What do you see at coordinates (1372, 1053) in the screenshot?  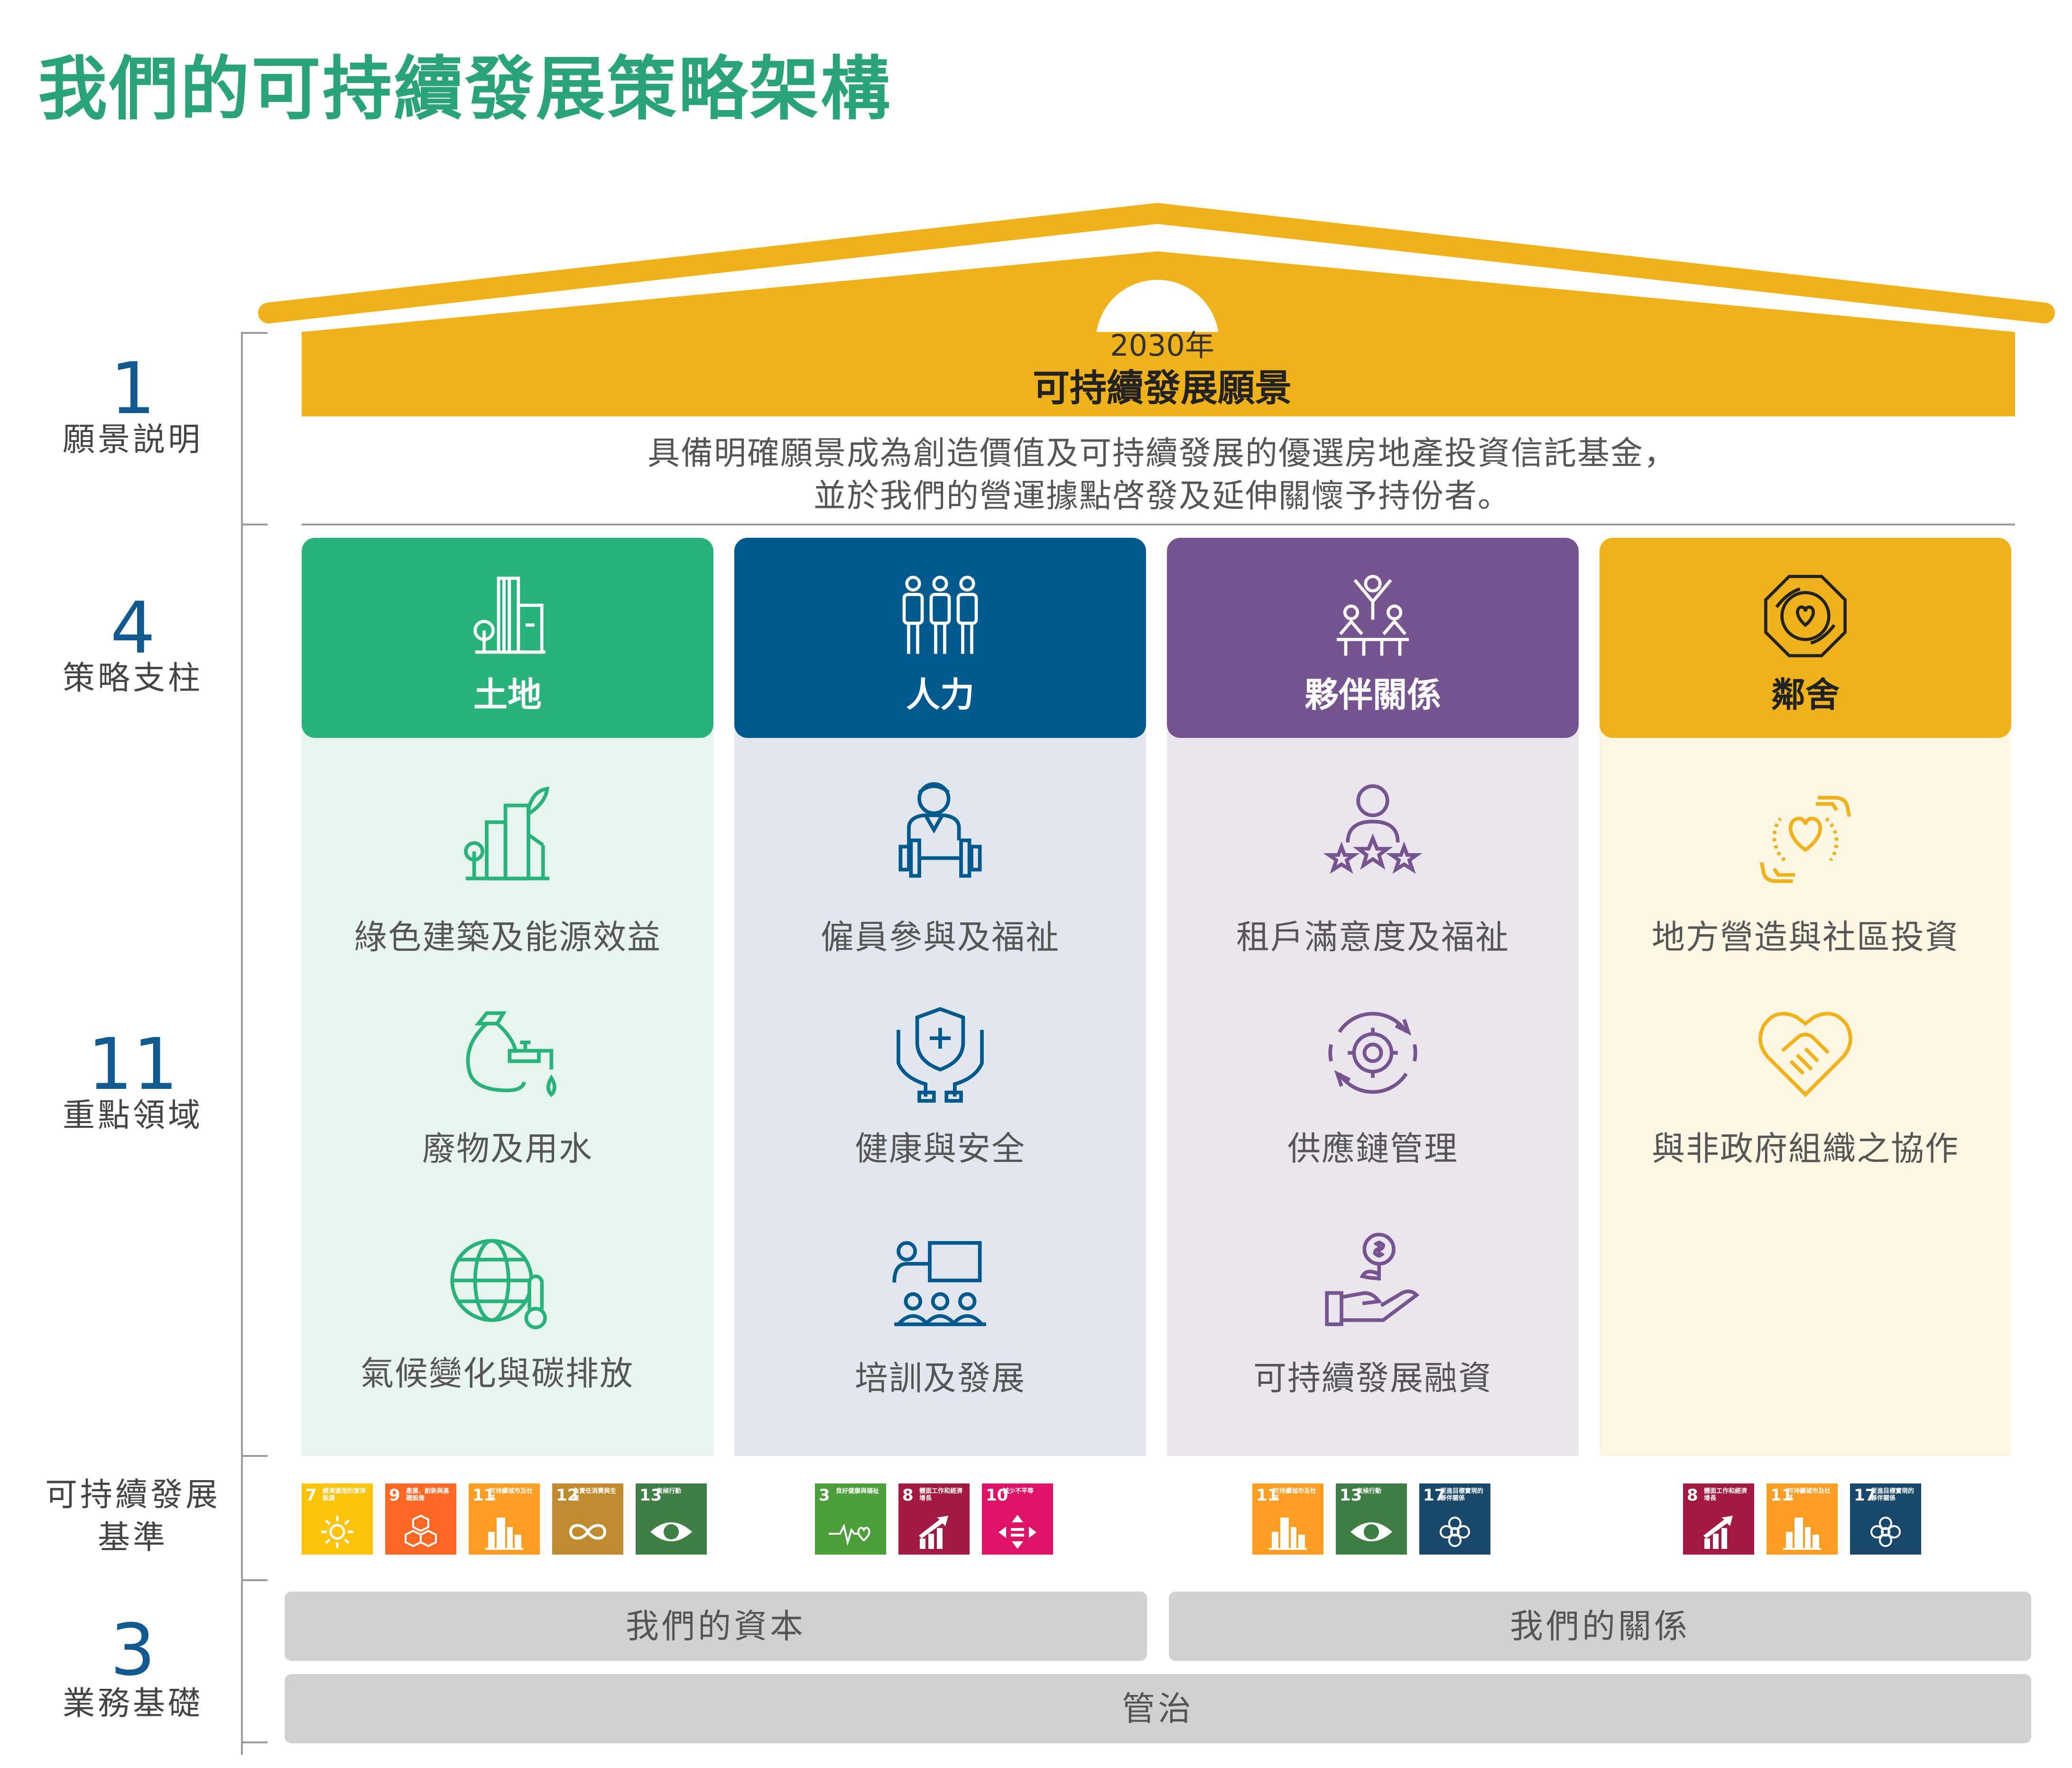 I see `gear-cycle-icon` at bounding box center [1372, 1053].